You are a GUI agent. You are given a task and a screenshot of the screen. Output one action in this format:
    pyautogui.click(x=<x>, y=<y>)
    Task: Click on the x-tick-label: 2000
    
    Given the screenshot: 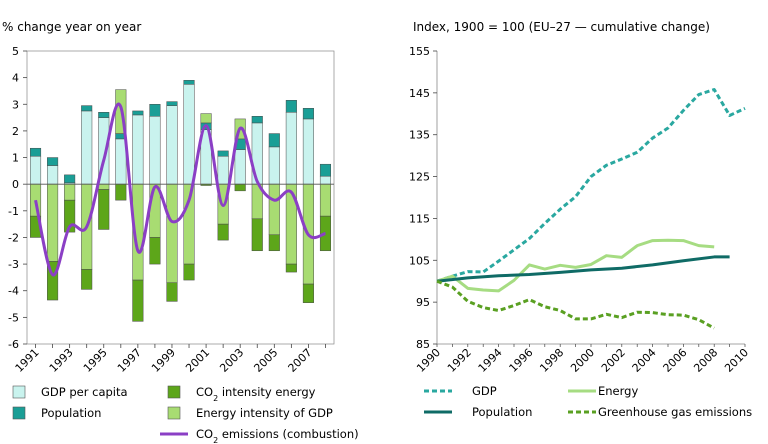 What is the action you would take?
    pyautogui.click(x=582, y=360)
    